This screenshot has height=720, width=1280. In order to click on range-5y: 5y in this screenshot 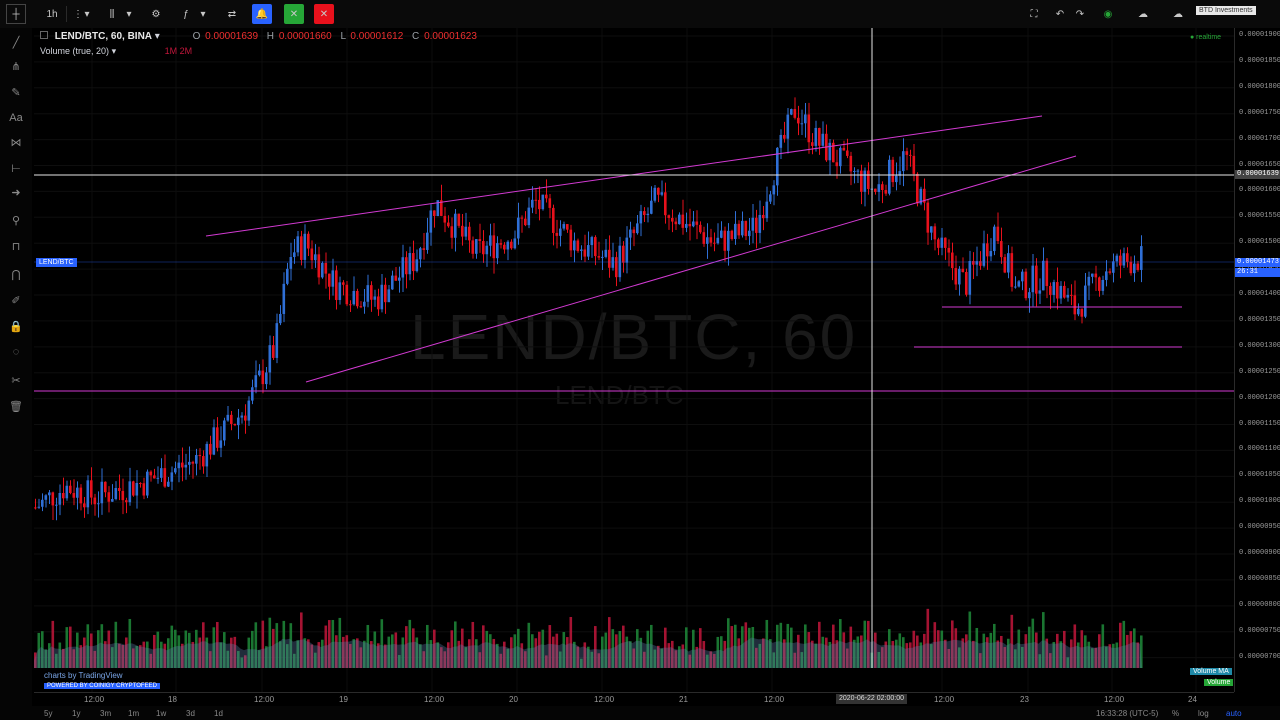, I will do `click(48, 713)`.